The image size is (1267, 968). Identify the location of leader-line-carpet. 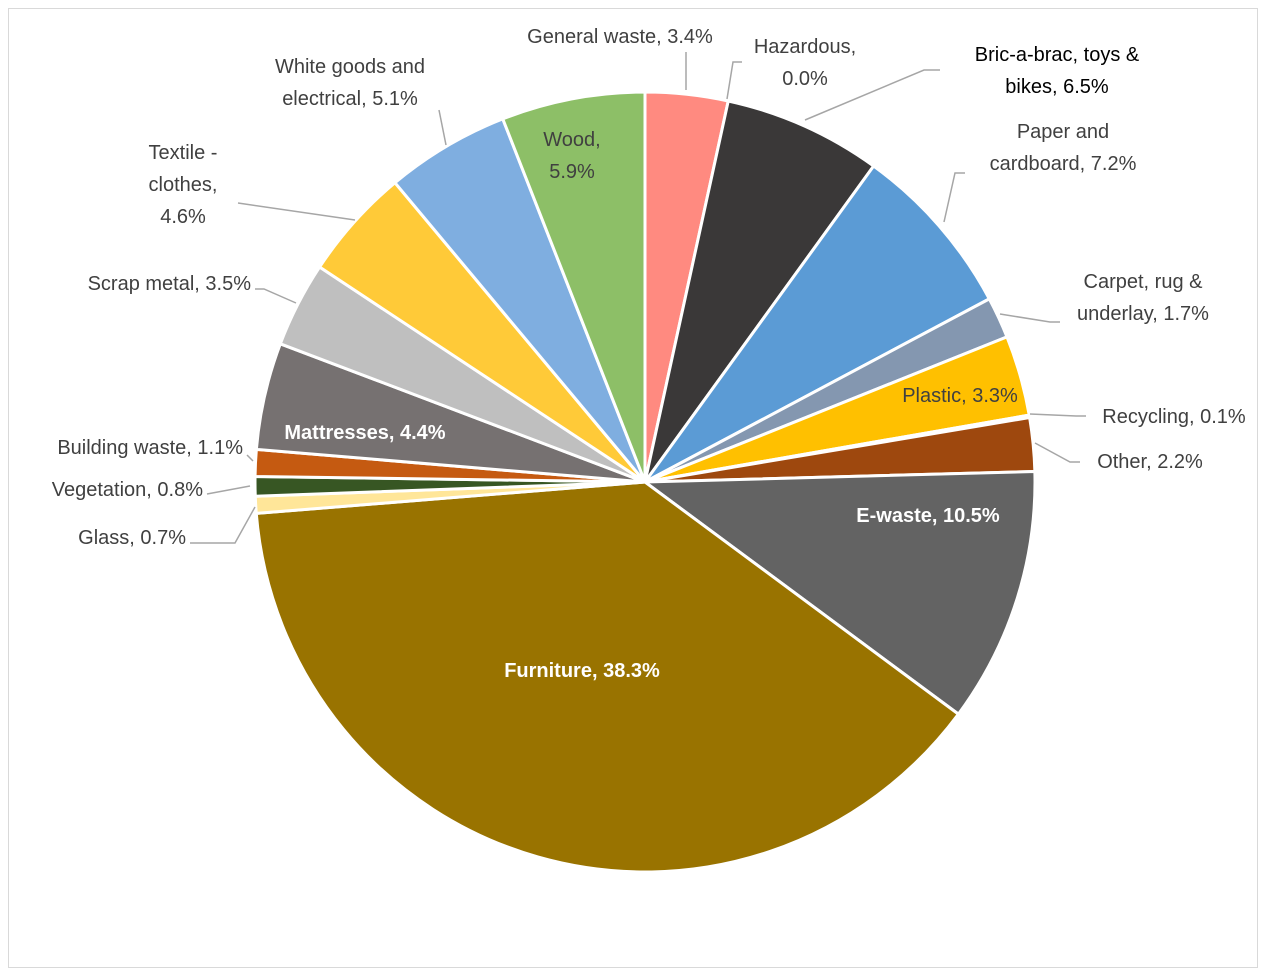
(1029, 318).